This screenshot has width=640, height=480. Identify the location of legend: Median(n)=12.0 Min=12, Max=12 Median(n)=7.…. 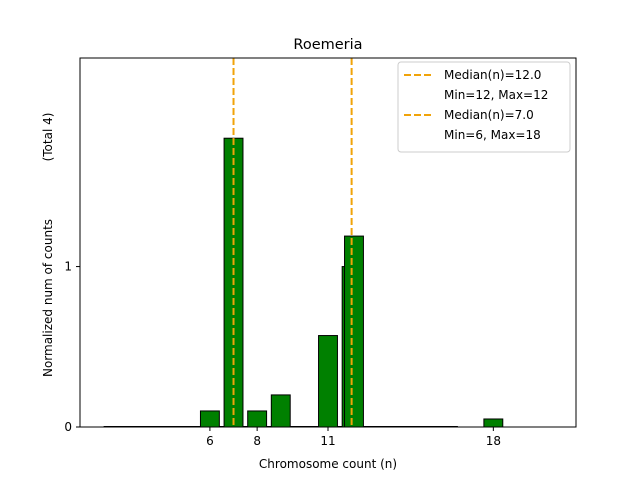
(484, 107).